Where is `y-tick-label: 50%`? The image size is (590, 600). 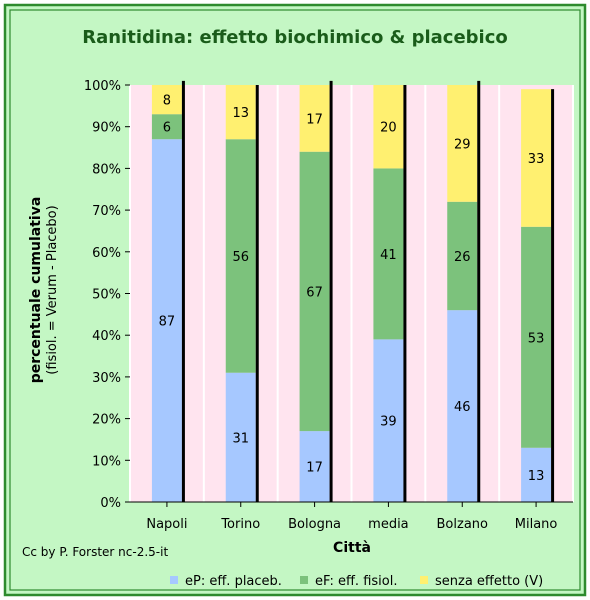
y-tick-label: 50% is located at coordinates (106, 295).